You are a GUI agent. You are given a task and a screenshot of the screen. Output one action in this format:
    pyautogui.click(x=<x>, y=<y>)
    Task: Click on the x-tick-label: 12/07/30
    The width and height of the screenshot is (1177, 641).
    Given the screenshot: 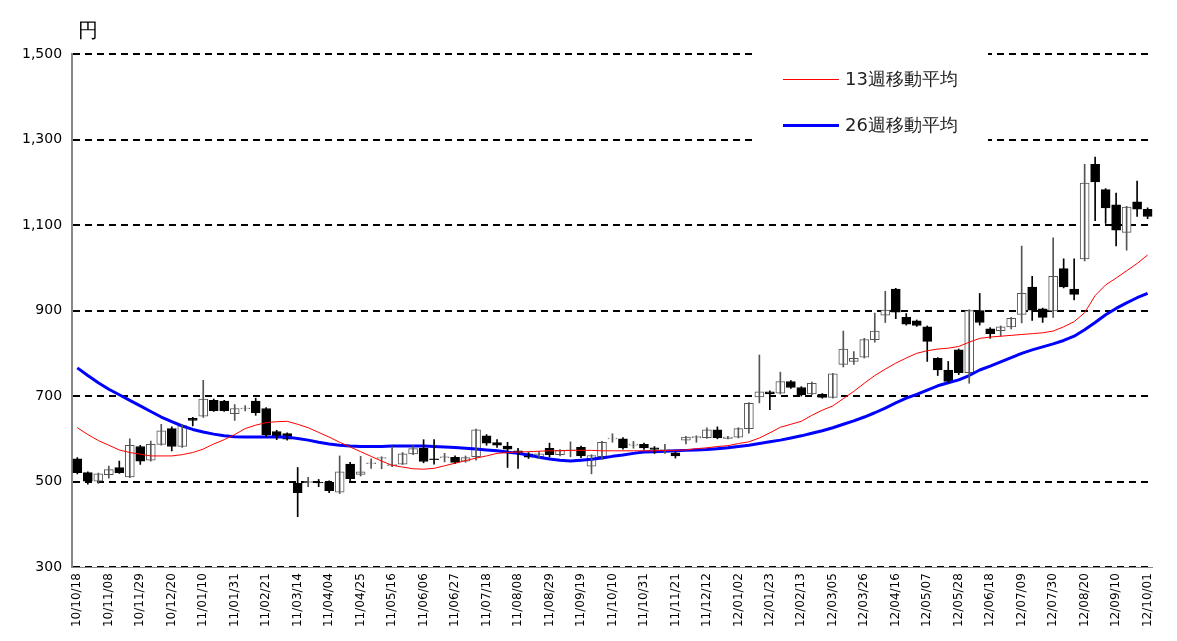 What is the action you would take?
    pyautogui.click(x=1052, y=600)
    